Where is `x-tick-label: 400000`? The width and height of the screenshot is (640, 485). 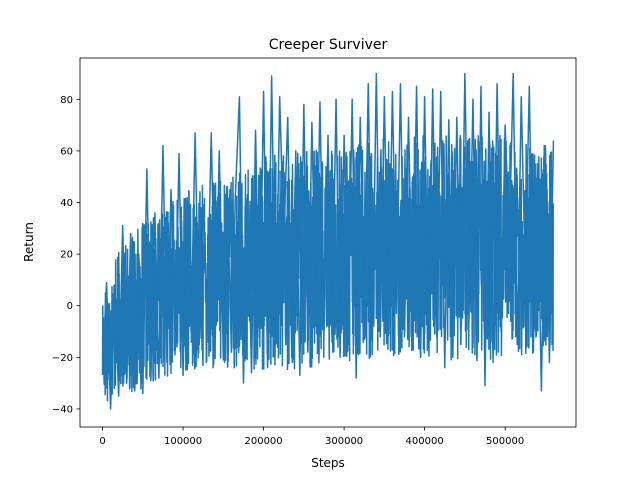
x-tick-label: 400000 is located at coordinates (425, 441).